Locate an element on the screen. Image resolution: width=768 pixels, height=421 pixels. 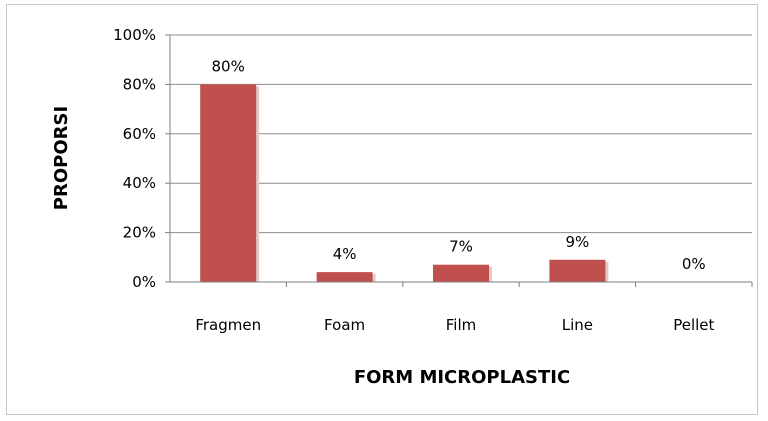
y-tick-label: 100% is located at coordinates (134, 35).